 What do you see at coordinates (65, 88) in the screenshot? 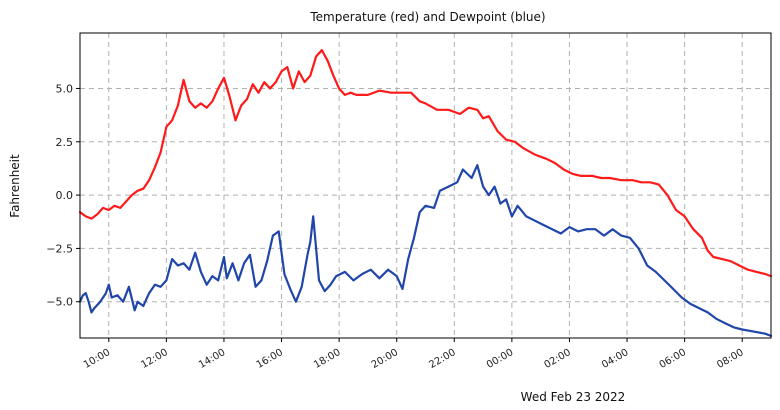
I see `y-tick-label: 5.0` at bounding box center [65, 88].